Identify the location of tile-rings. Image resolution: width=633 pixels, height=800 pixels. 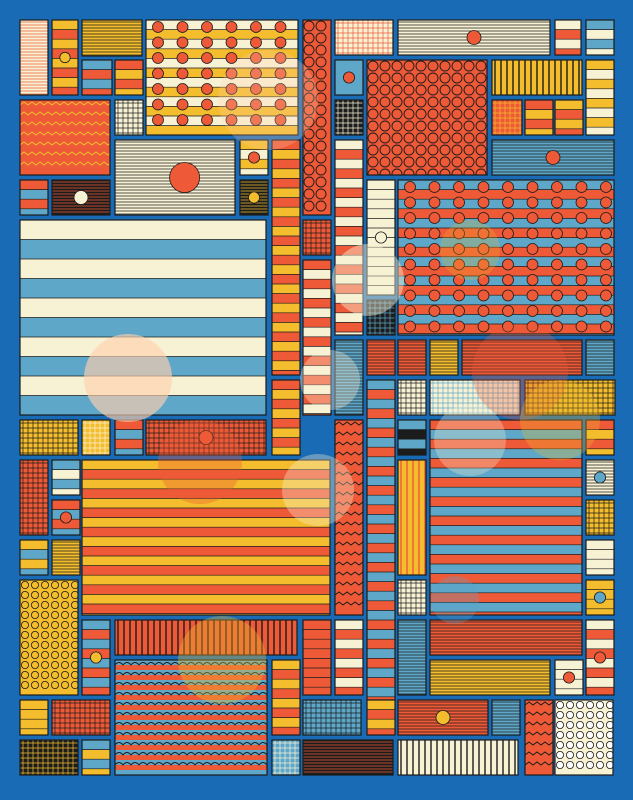
(427, 117).